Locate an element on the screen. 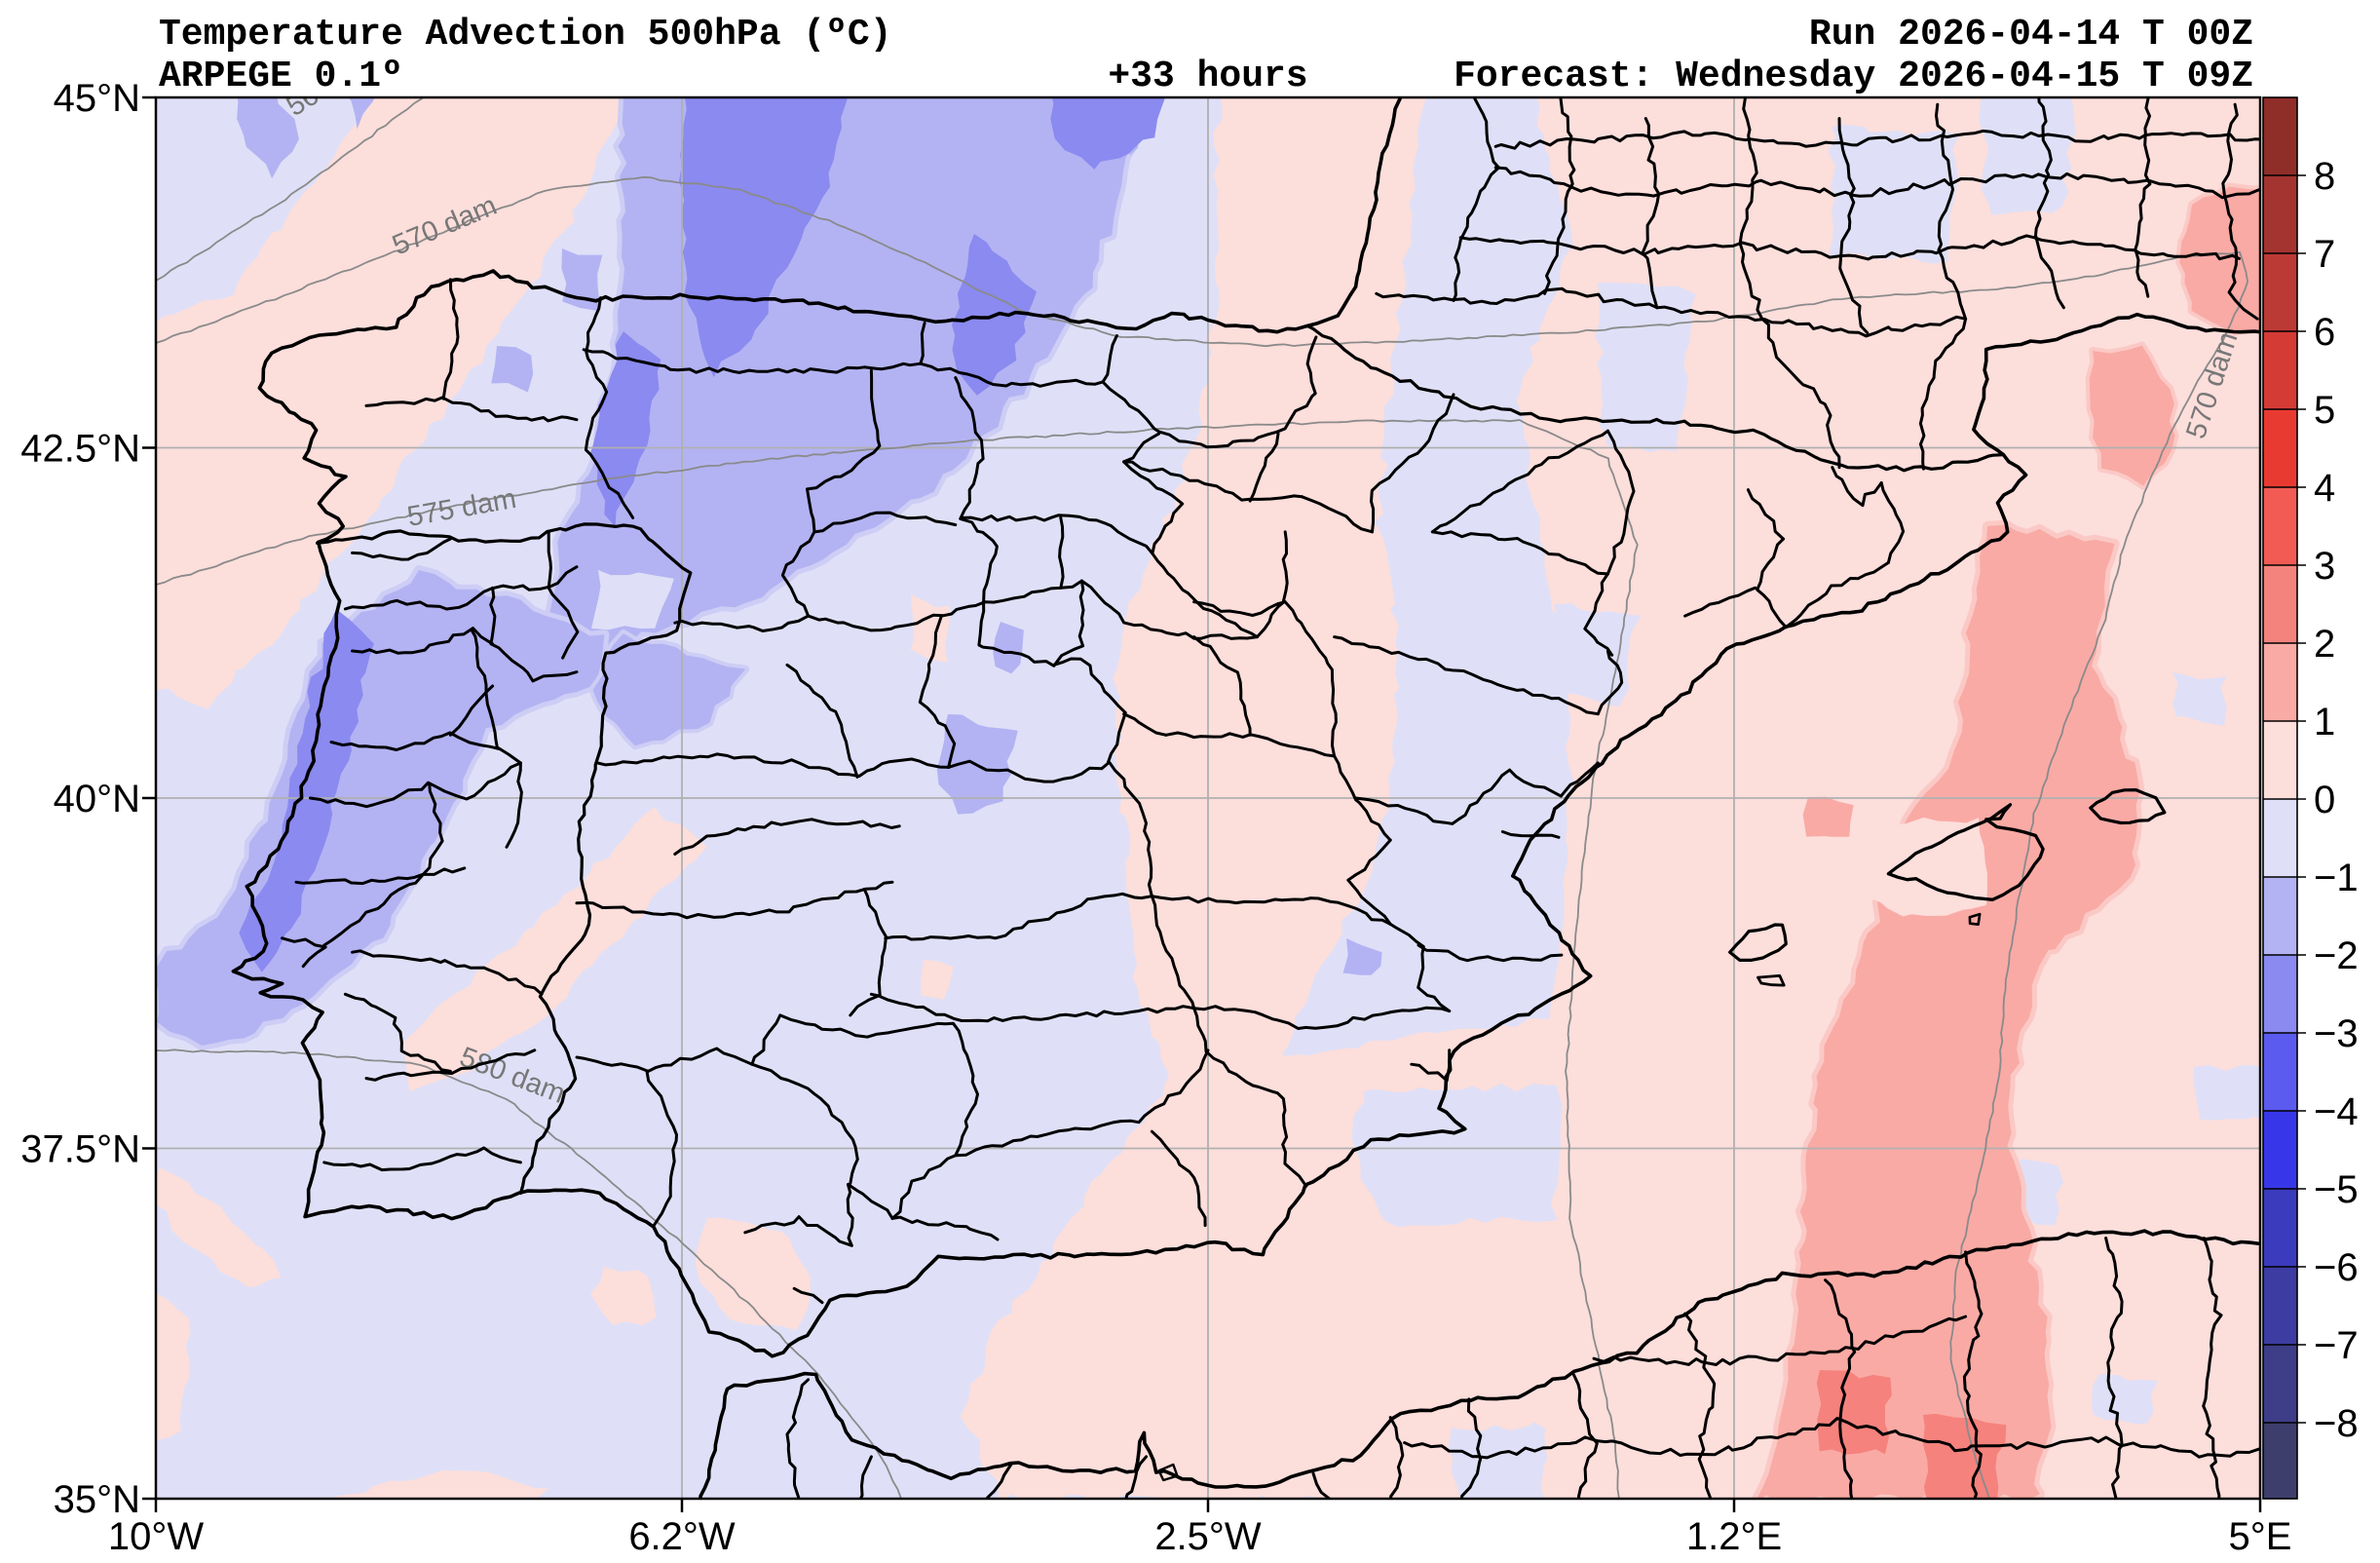  svg-text: 3 is located at coordinates (2324, 567).